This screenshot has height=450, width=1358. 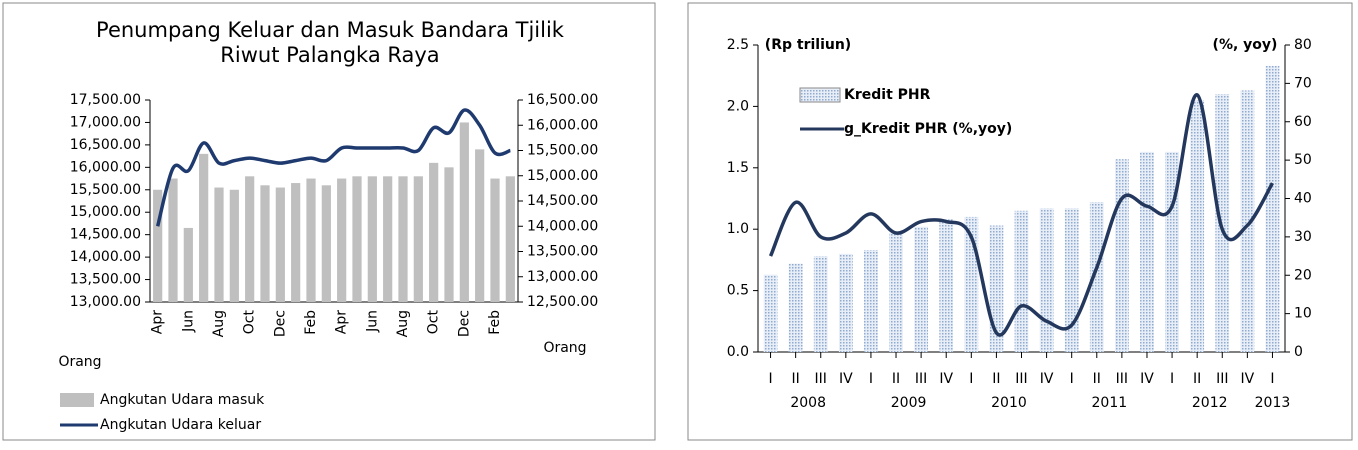 I want to click on y2-tick-label: 50, so click(x=1303, y=160).